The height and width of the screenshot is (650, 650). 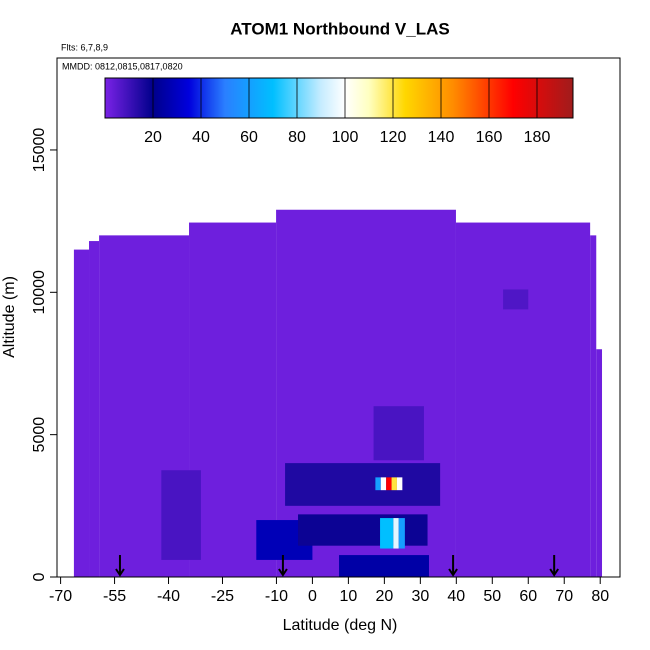 What do you see at coordinates (489, 137) in the screenshot?
I see `colorbar-tick-label: 160` at bounding box center [489, 137].